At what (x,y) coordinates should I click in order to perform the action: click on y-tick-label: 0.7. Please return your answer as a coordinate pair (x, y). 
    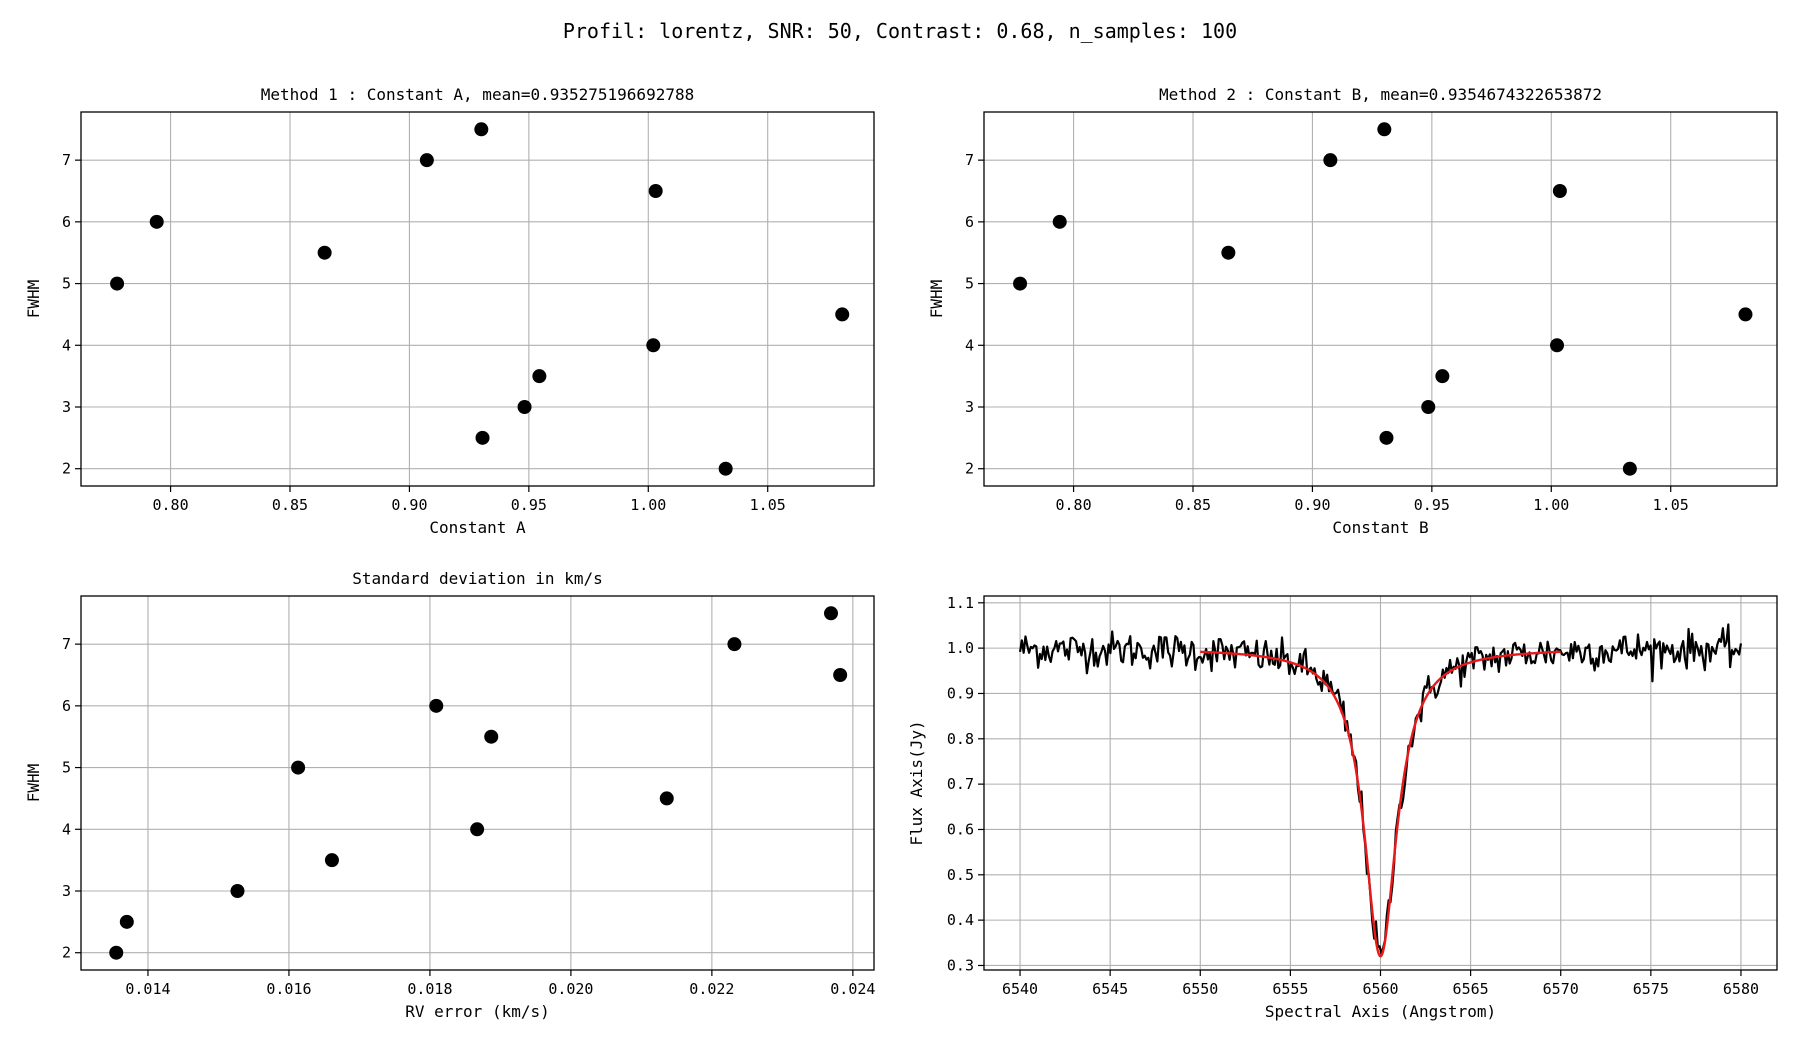
    Looking at the image, I should click on (960, 784).